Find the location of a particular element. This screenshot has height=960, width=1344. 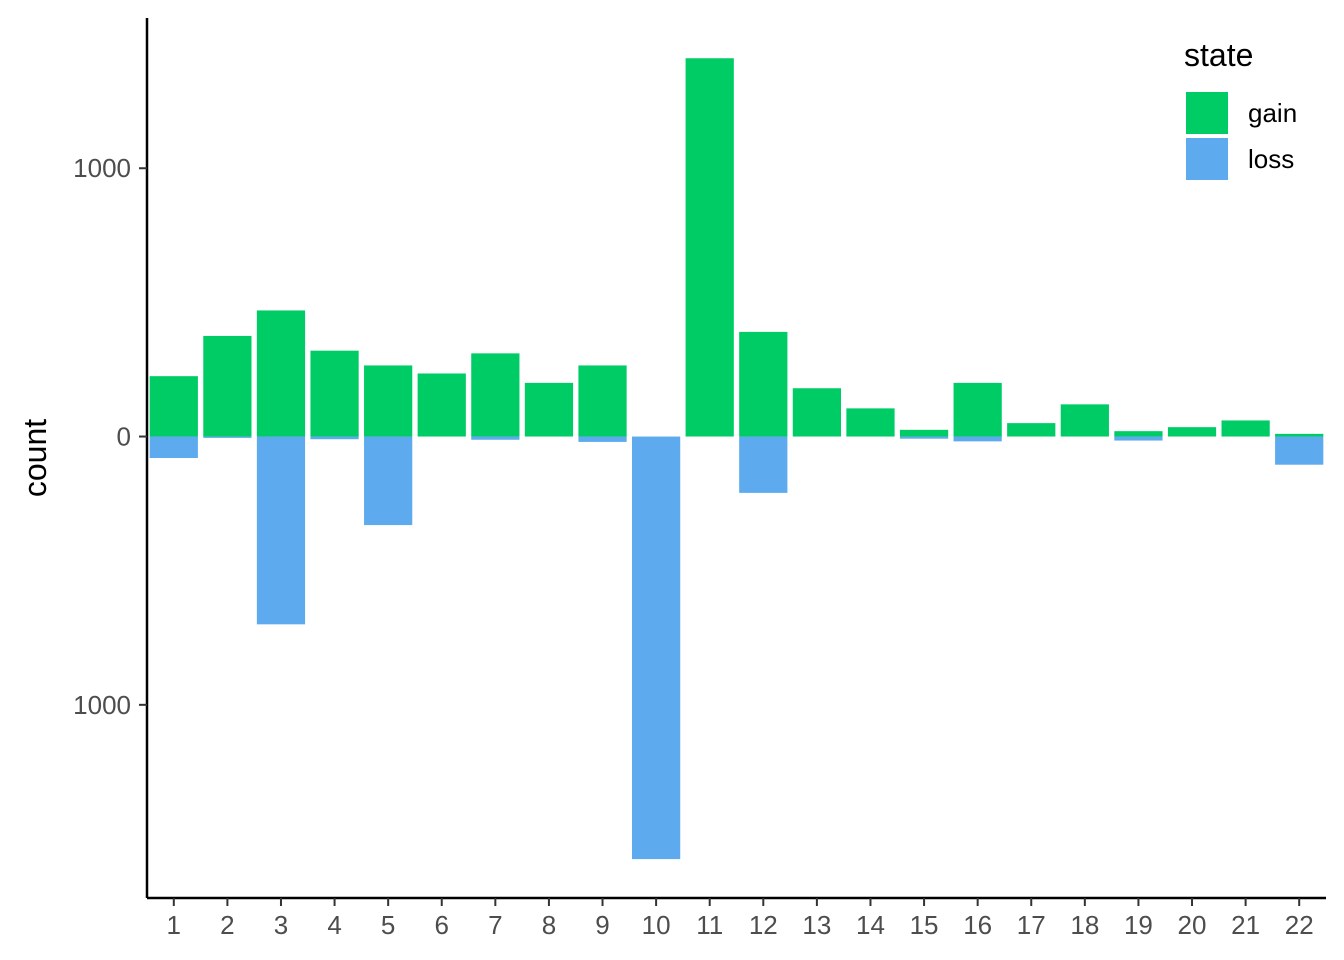

x-tick-label: 1 is located at coordinates (174, 925).